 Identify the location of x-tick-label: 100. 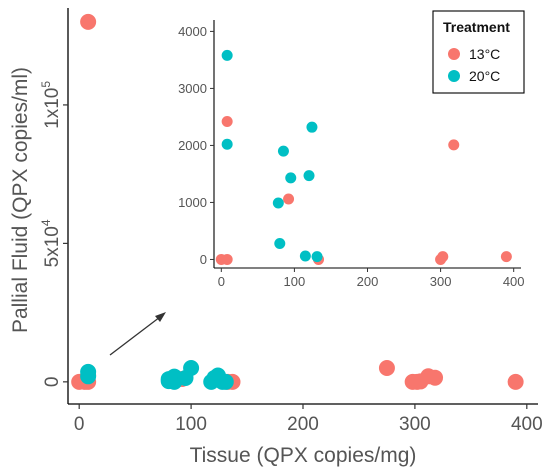
(191, 424).